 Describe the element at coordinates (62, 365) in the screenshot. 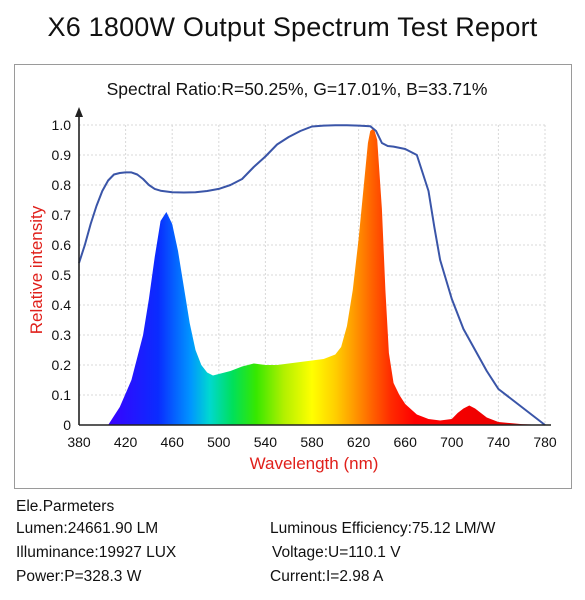

I see `y-tick-label: 0.2` at that location.